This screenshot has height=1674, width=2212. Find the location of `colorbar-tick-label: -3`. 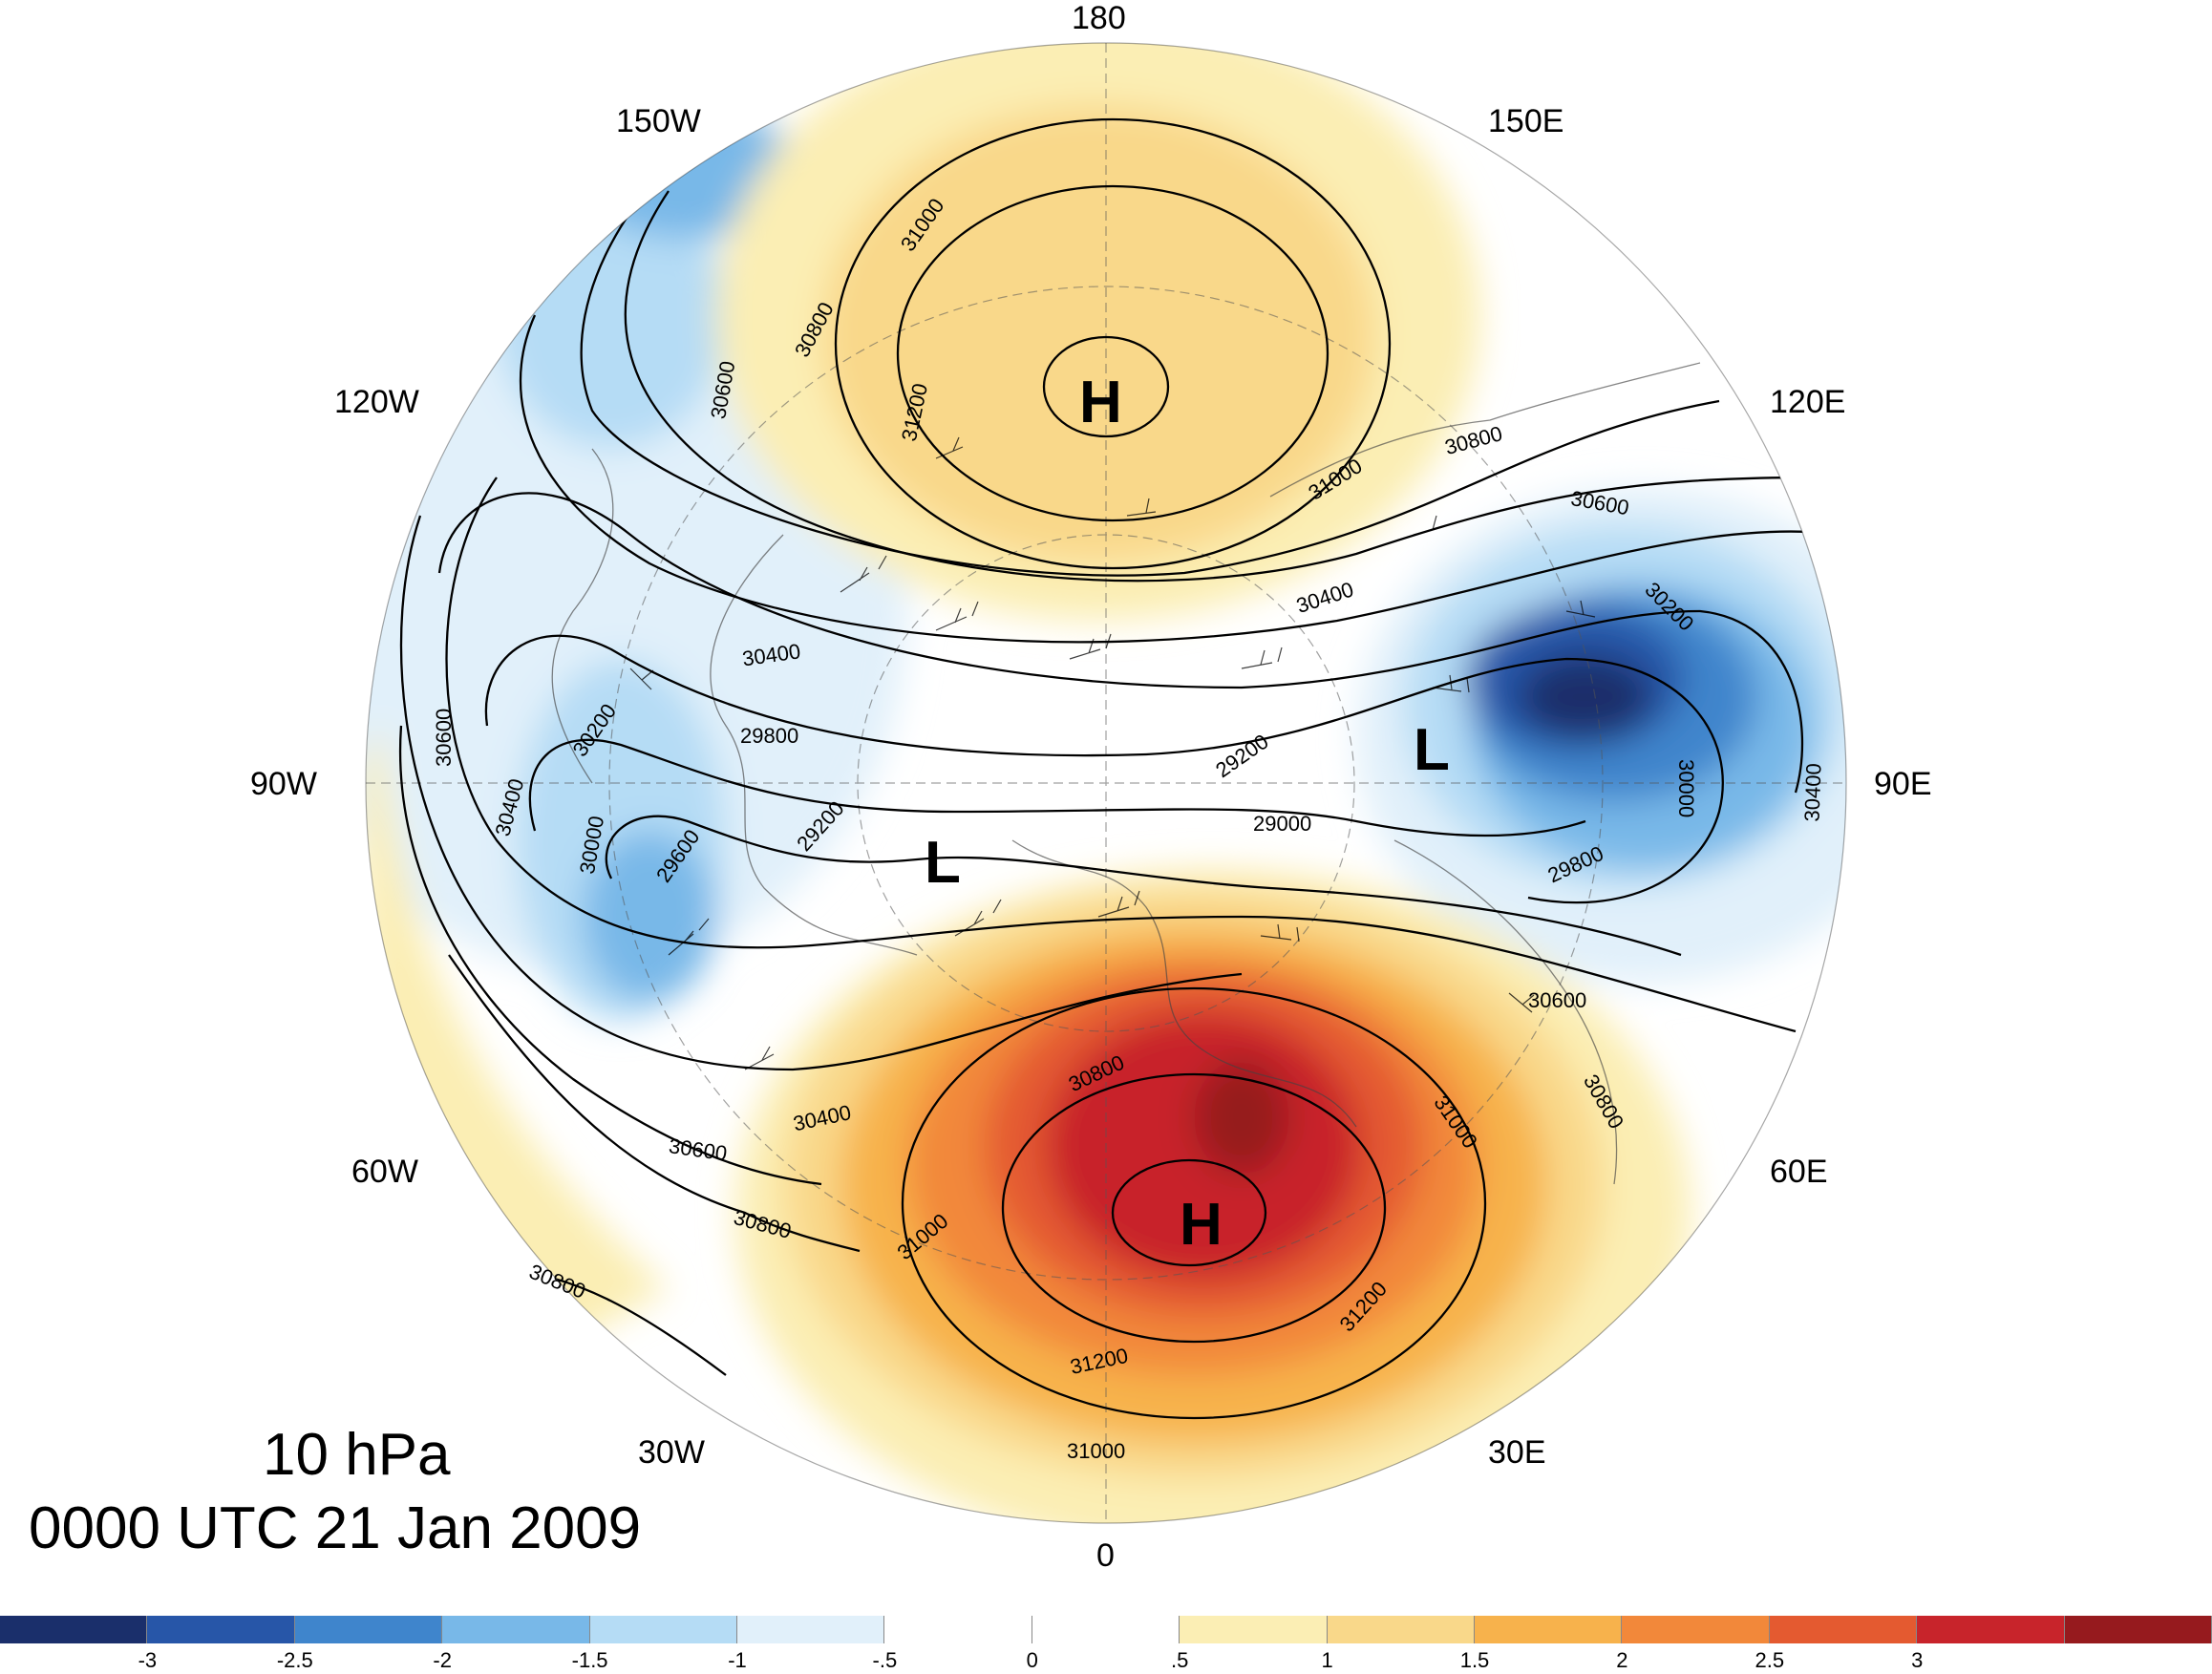

colorbar-tick-label: -3 is located at coordinates (148, 1660).